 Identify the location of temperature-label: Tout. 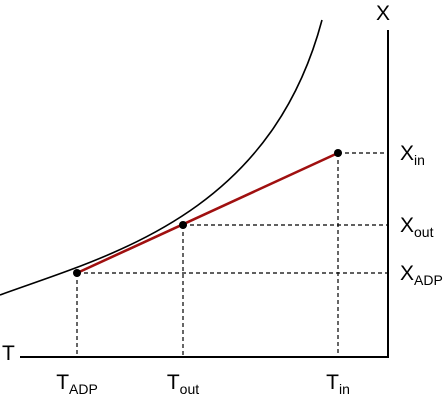
(183, 384).